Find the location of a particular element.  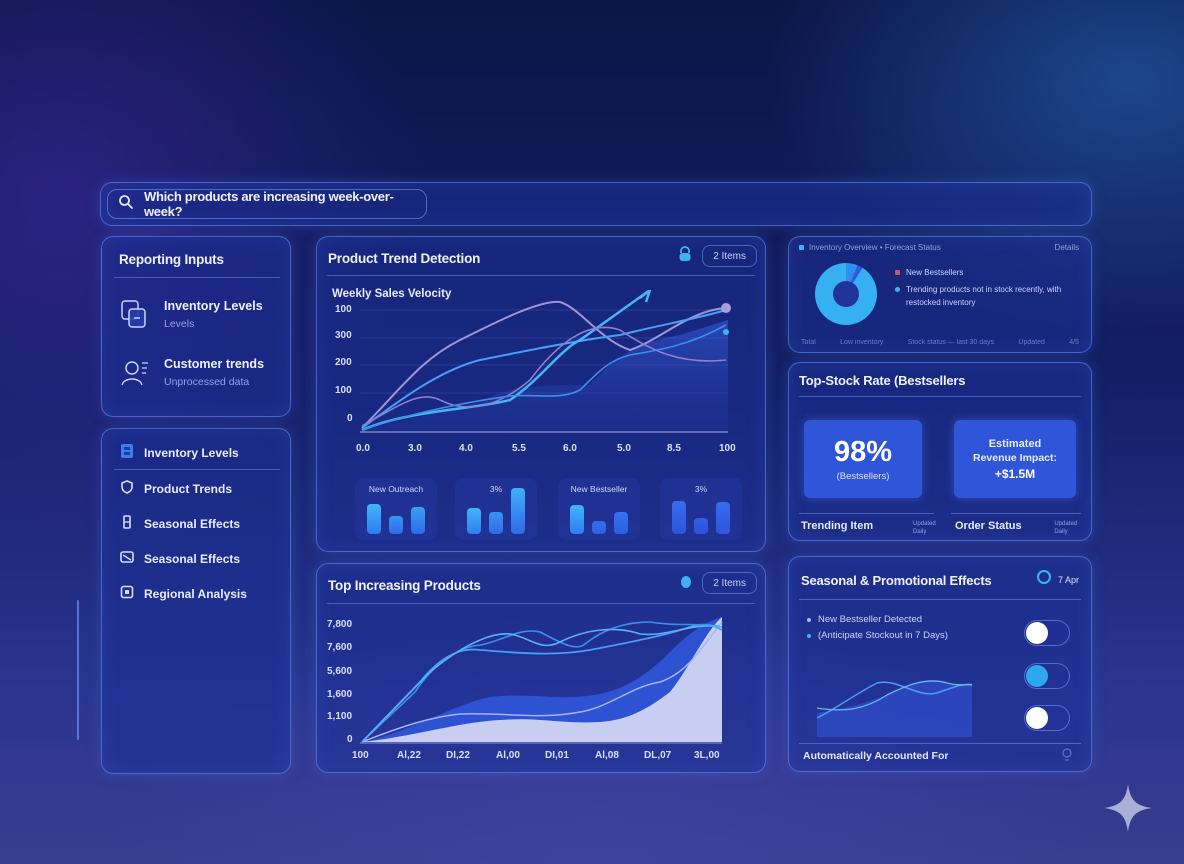

sidebar-header-label: Inventory Levels is located at coordinates (191, 452).